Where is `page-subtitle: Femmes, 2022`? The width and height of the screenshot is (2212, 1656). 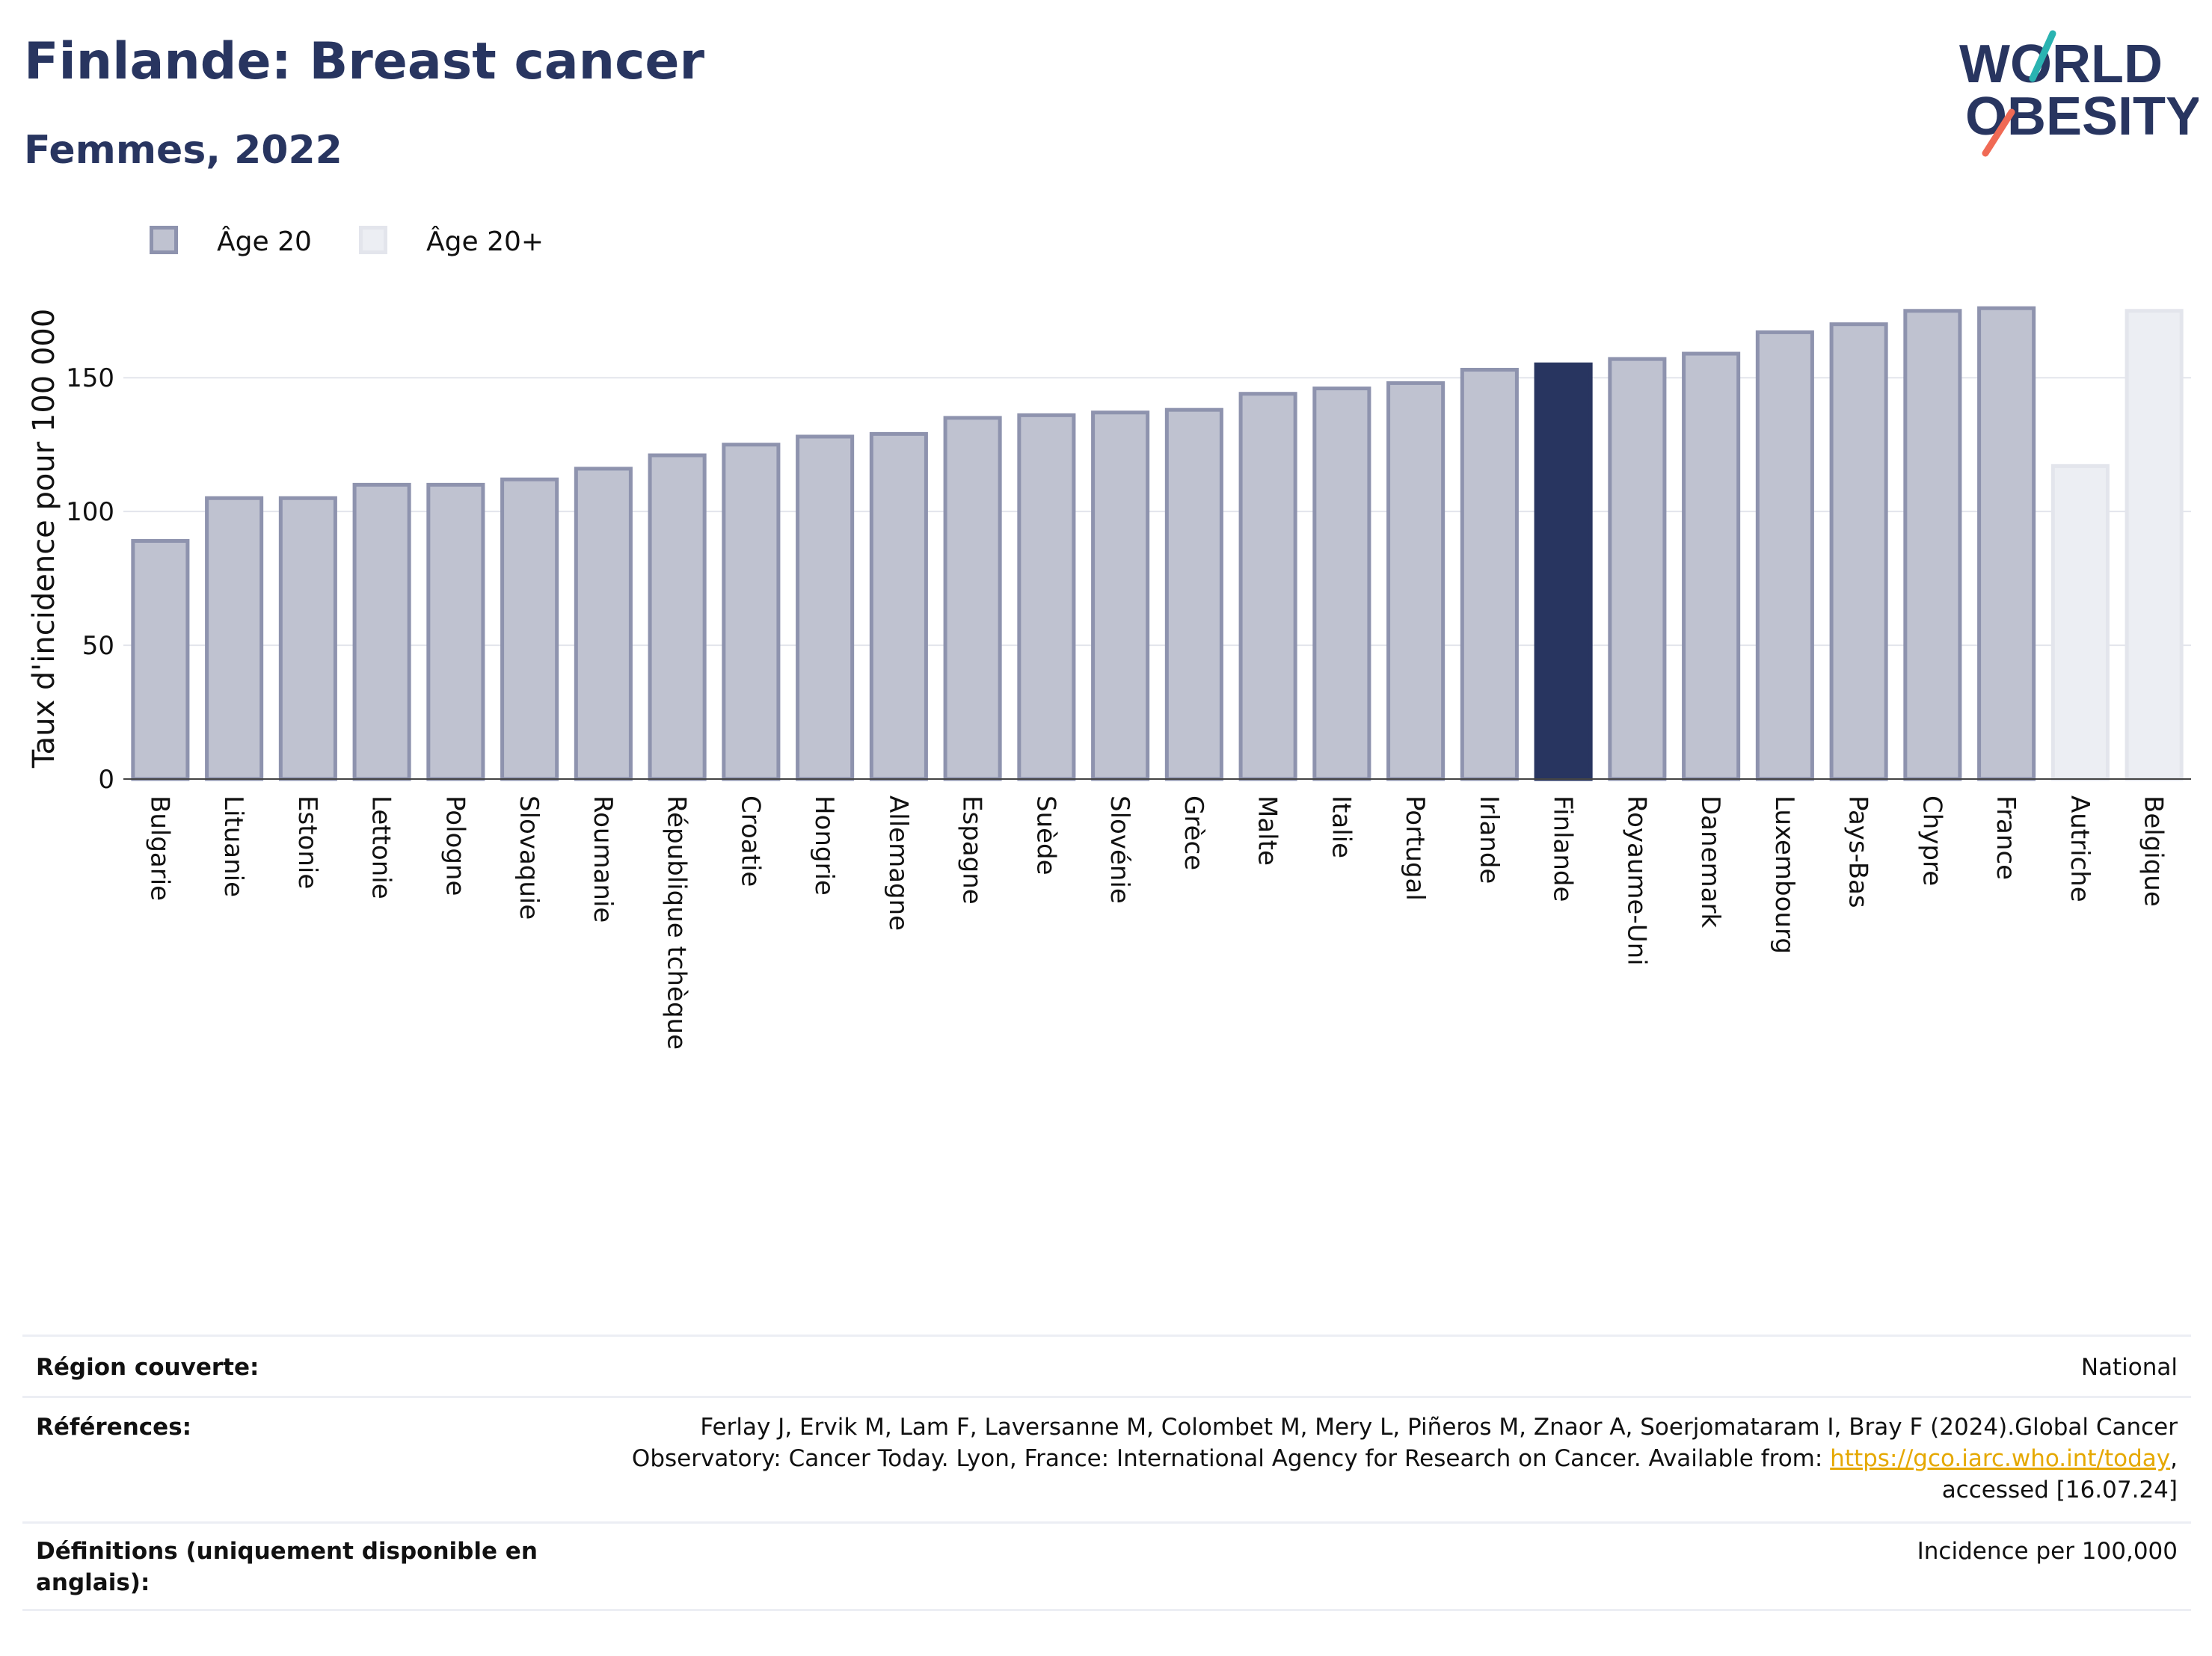
page-subtitle: Femmes, 2022 is located at coordinates (183, 150).